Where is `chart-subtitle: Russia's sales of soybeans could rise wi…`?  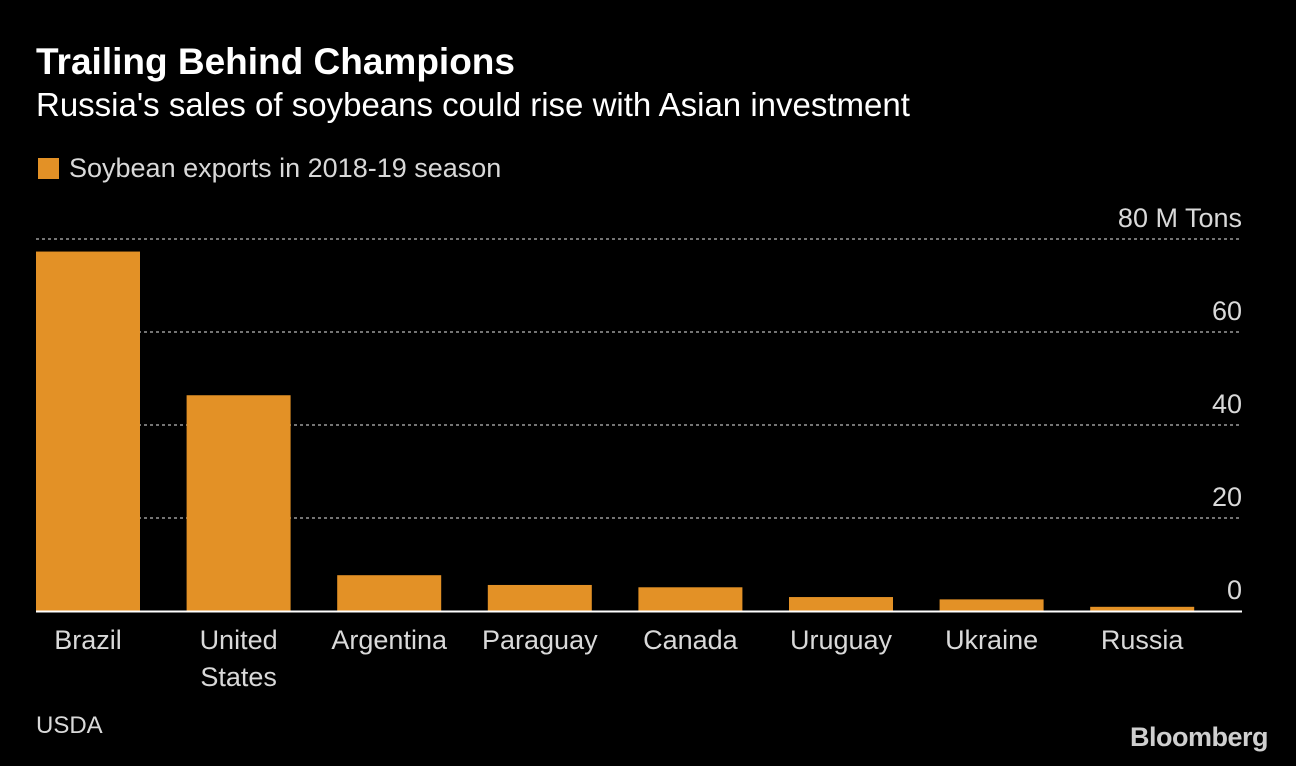
chart-subtitle: Russia's sales of soybeans could rise wi… is located at coordinates (473, 104).